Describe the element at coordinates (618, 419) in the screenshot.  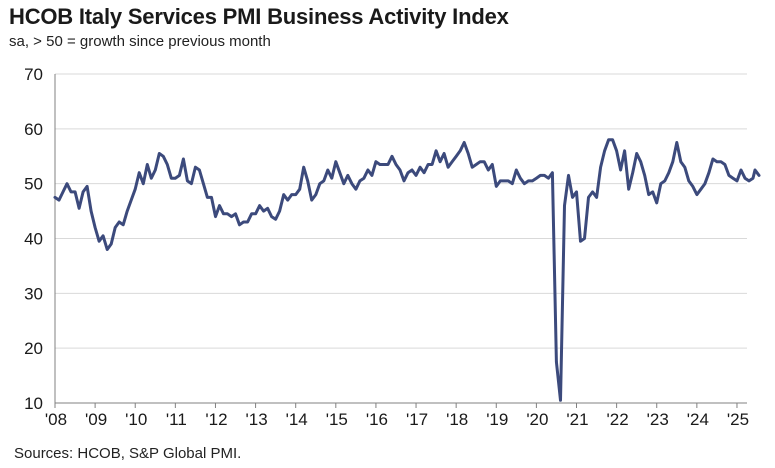
I see `x-tick-label: '22` at that location.